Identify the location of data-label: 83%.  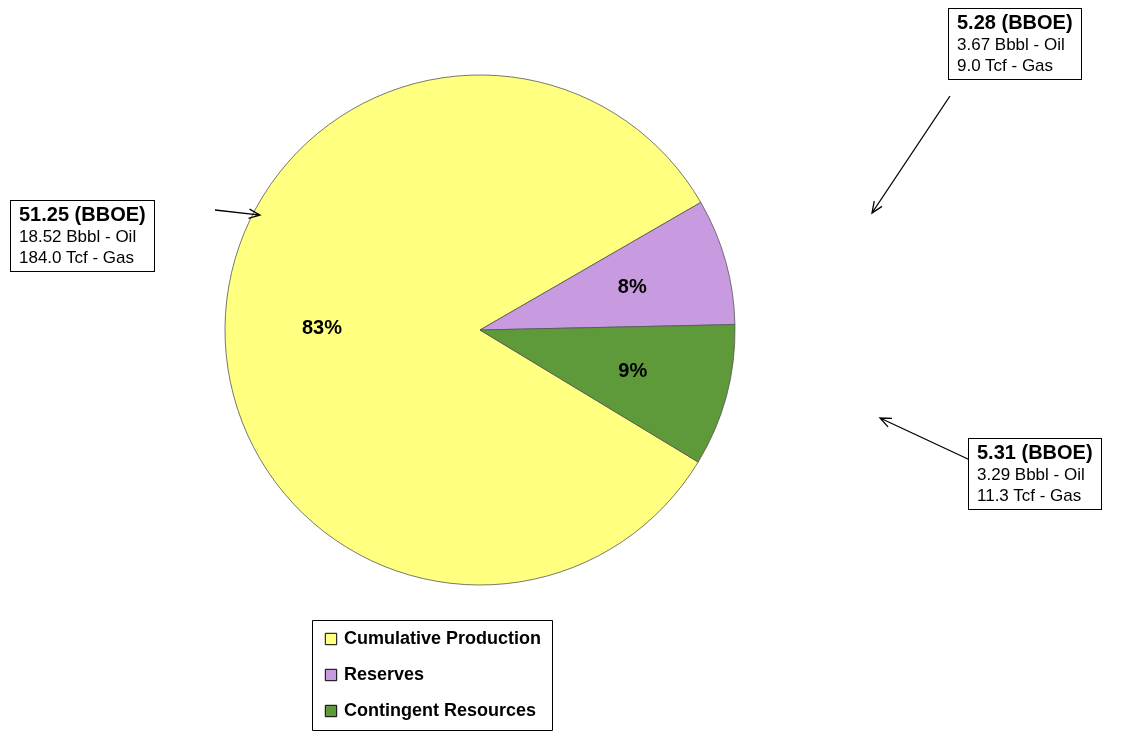
(322, 327).